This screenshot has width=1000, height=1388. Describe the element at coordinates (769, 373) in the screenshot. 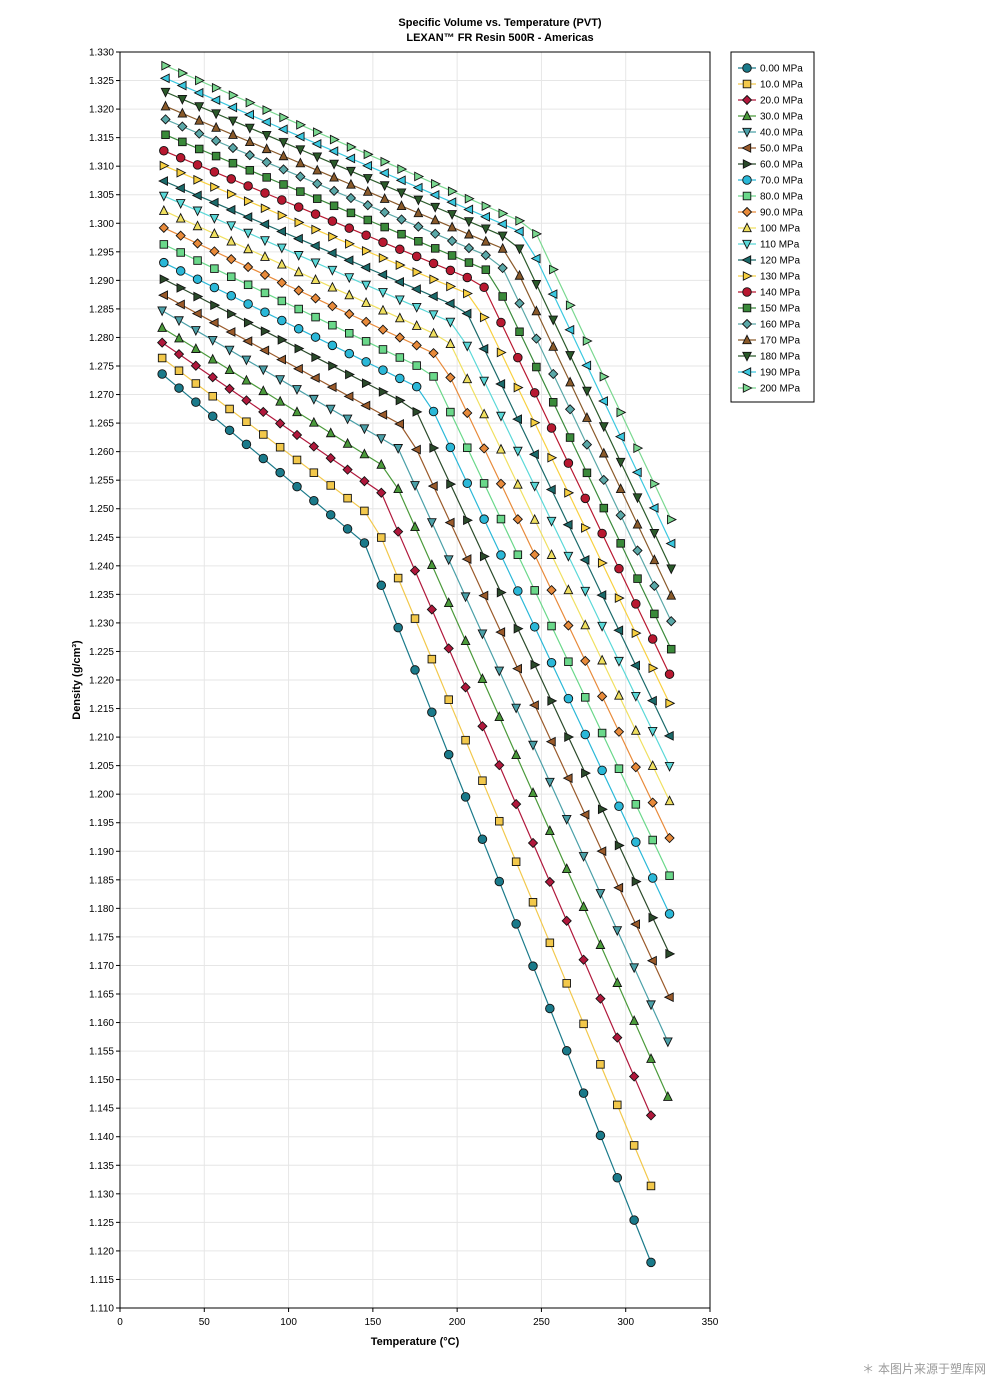

I see `legend-item: 190 MPa` at that location.